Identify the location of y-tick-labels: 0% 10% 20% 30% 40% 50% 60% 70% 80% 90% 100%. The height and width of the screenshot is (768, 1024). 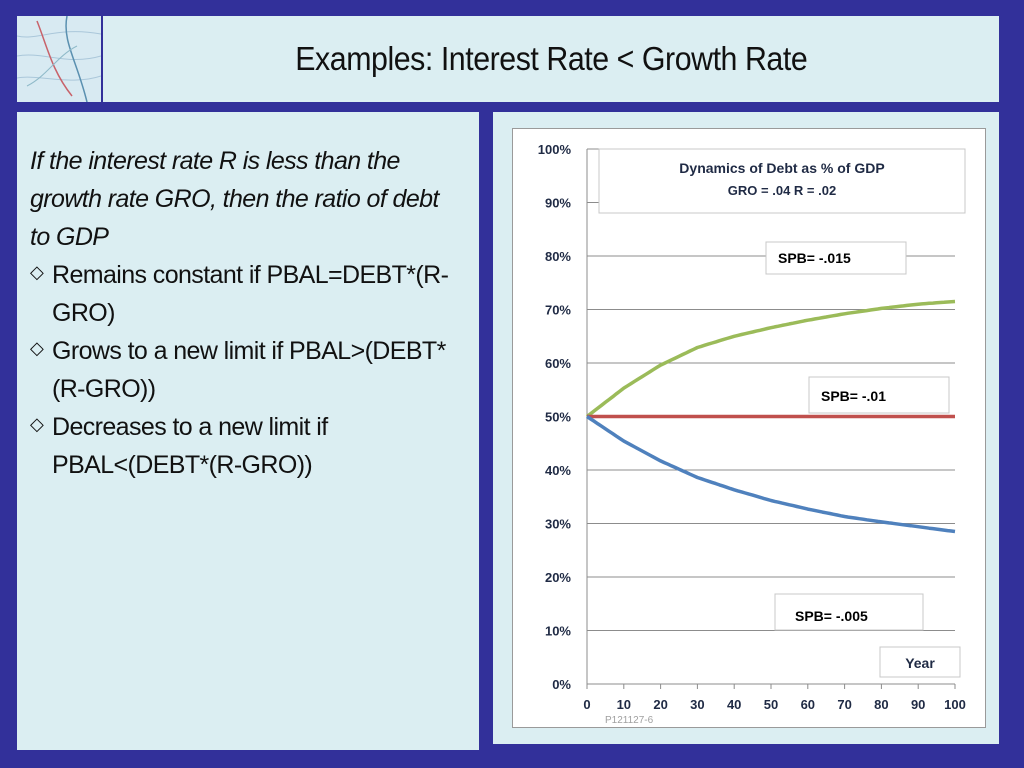
(555, 417).